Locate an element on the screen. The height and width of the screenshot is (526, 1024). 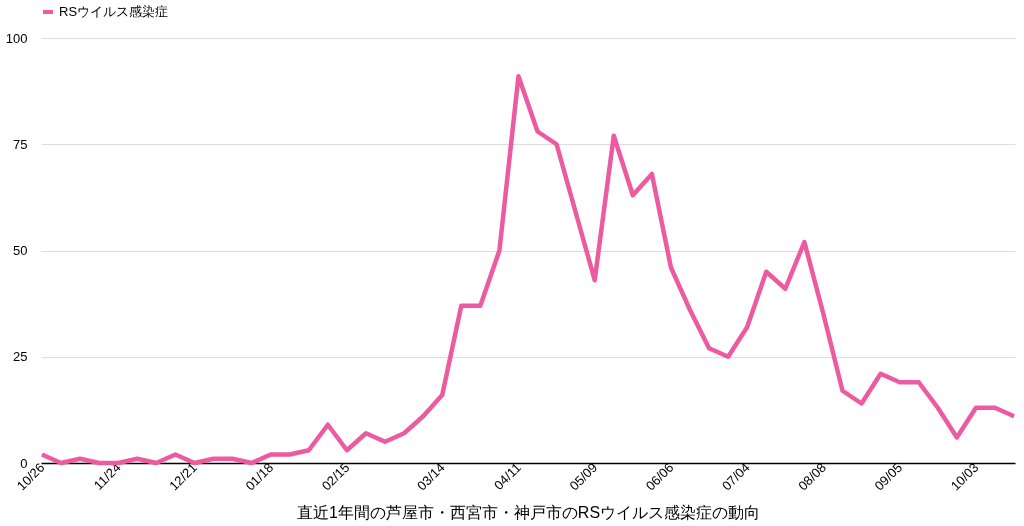
legend-label: RSウイルス感染症 is located at coordinates (114, 11).